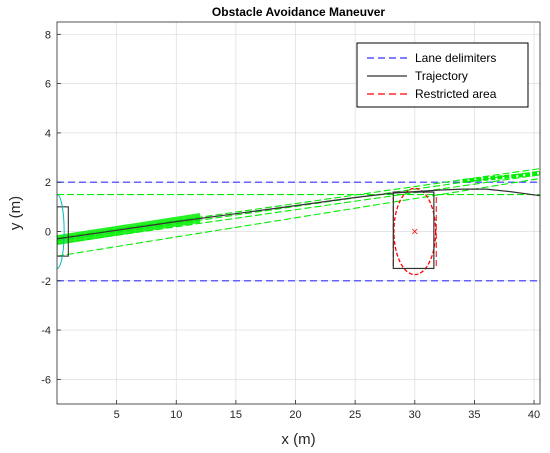 This screenshot has height=453, width=550. Describe the element at coordinates (236, 415) in the screenshot. I see `x-tick-label: 15` at that location.